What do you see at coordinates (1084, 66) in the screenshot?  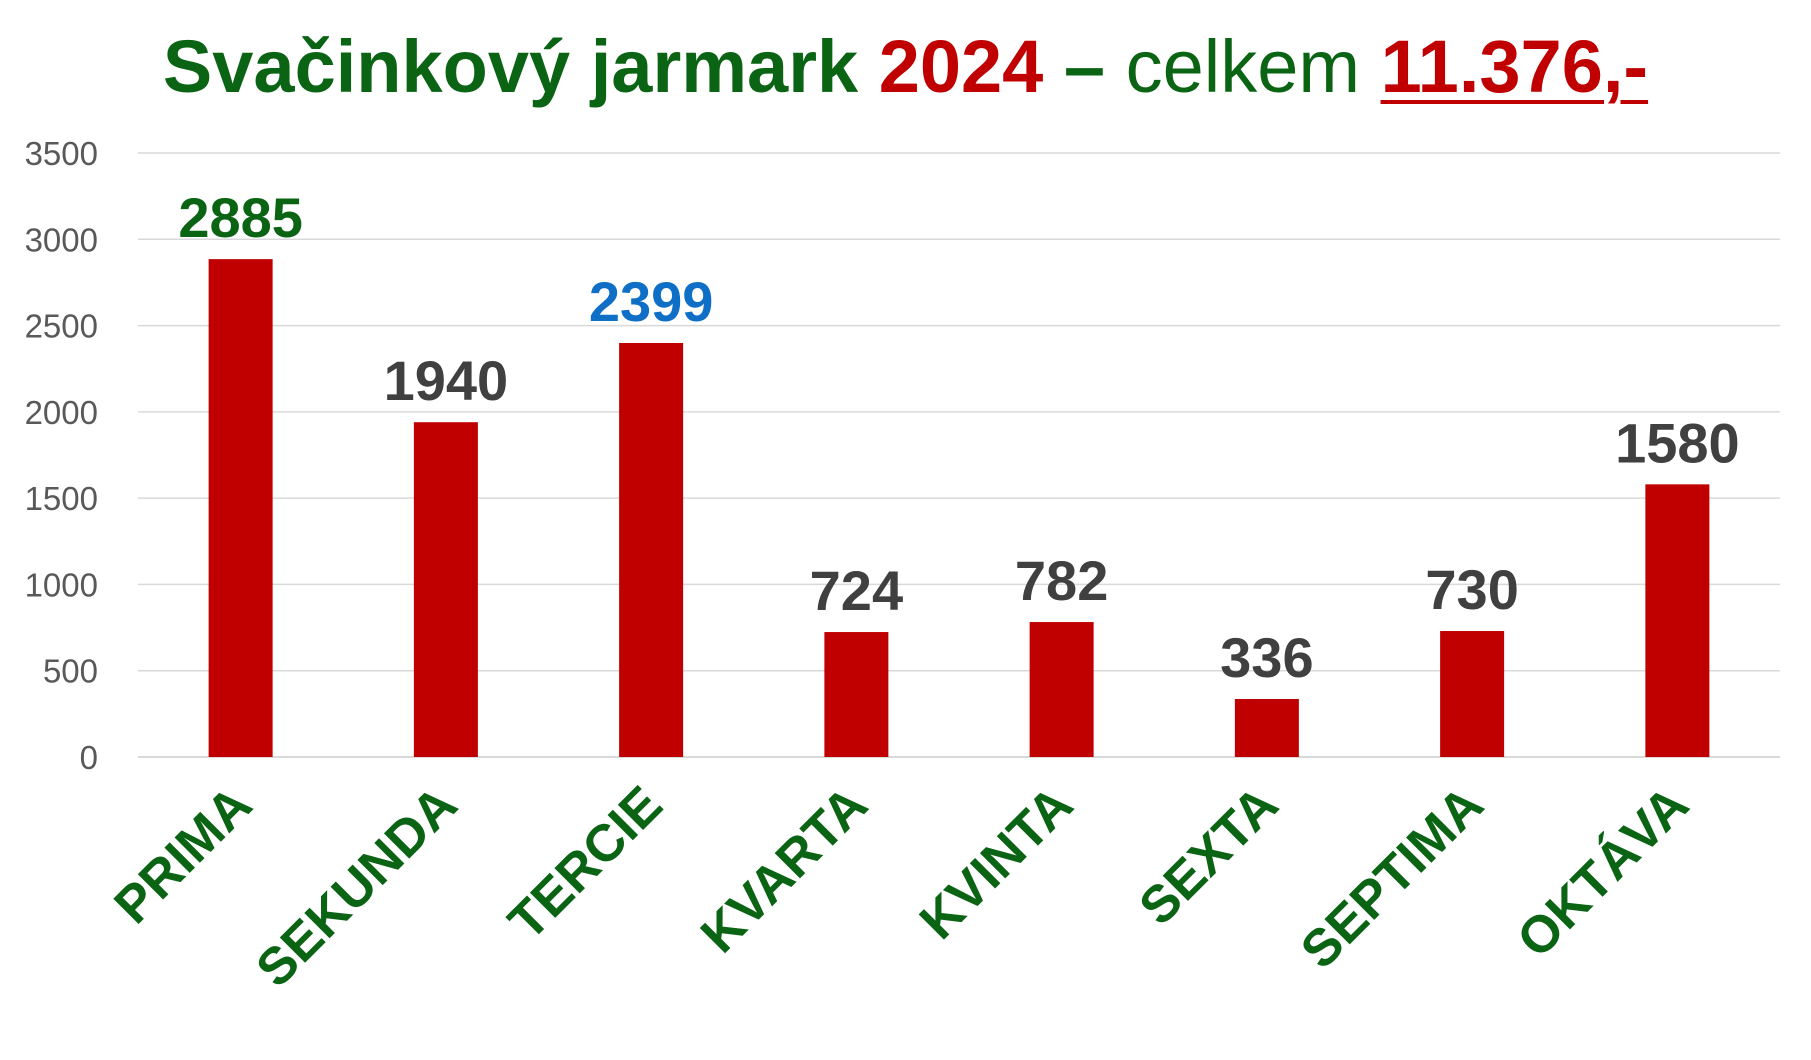 I see `title-dash: –` at bounding box center [1084, 66].